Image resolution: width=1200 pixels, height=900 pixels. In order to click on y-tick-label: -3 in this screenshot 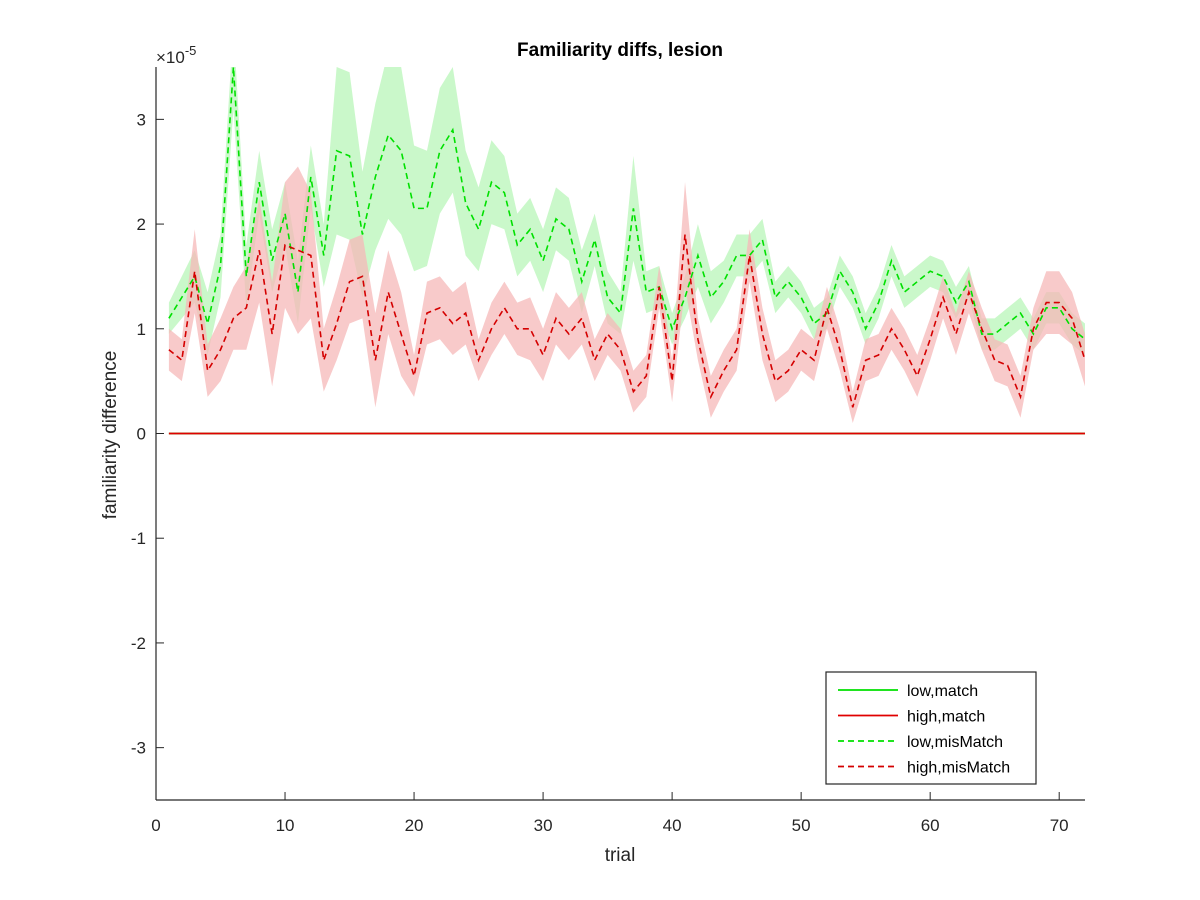, I will do `click(138, 748)`.